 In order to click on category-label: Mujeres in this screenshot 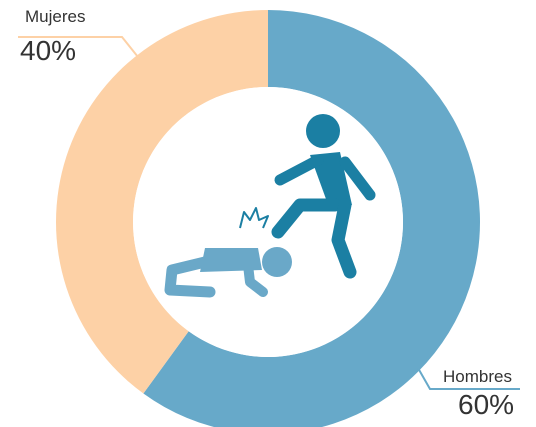, I will do `click(55, 16)`.